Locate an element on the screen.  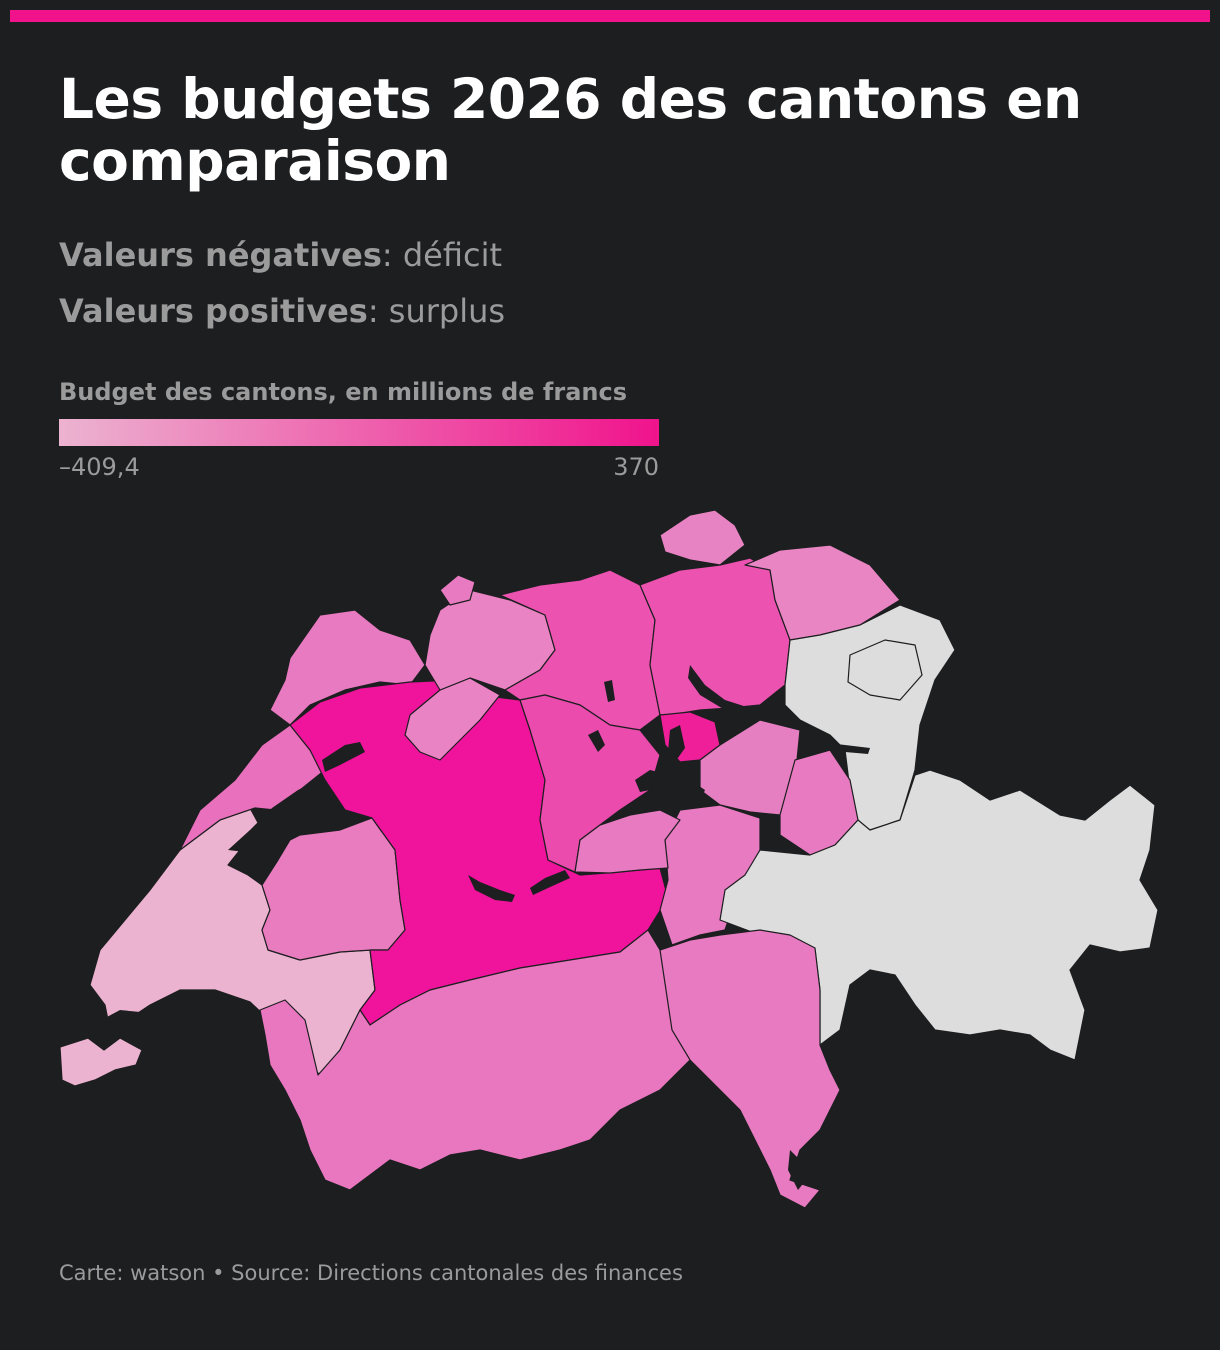
canton-fribourg is located at coordinates (333, 889).